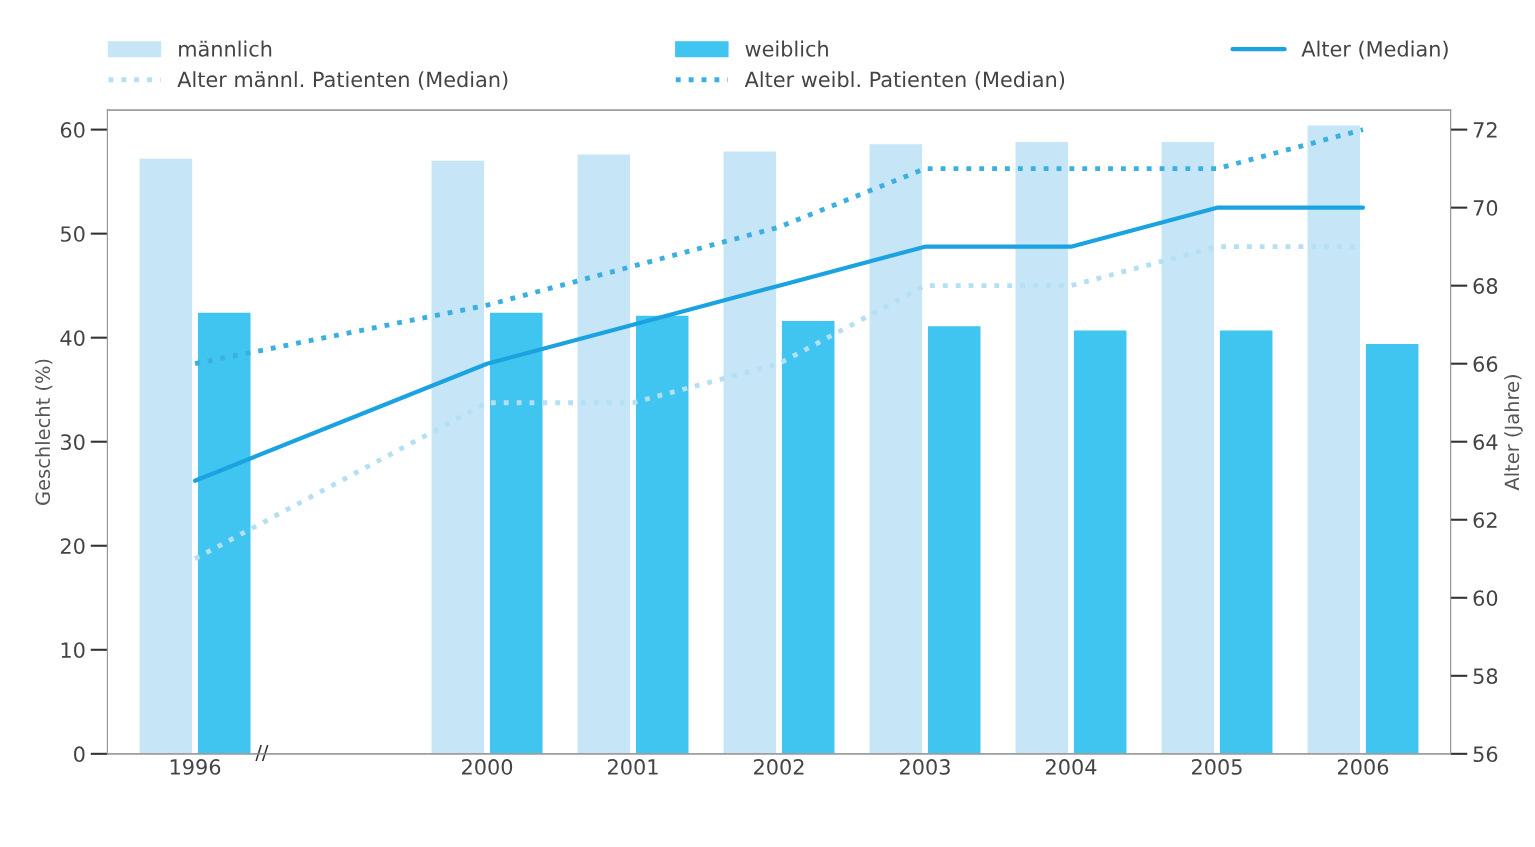 The width and height of the screenshot is (1535, 847). What do you see at coordinates (225, 48) in the screenshot?
I see `legend-label: männlich` at bounding box center [225, 48].